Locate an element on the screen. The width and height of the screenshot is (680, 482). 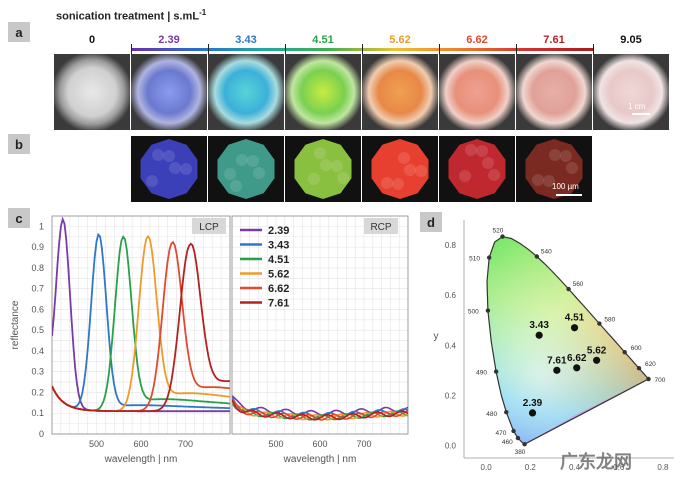
x-axis-label: wavelength | nm is located at coordinates (320, 459).